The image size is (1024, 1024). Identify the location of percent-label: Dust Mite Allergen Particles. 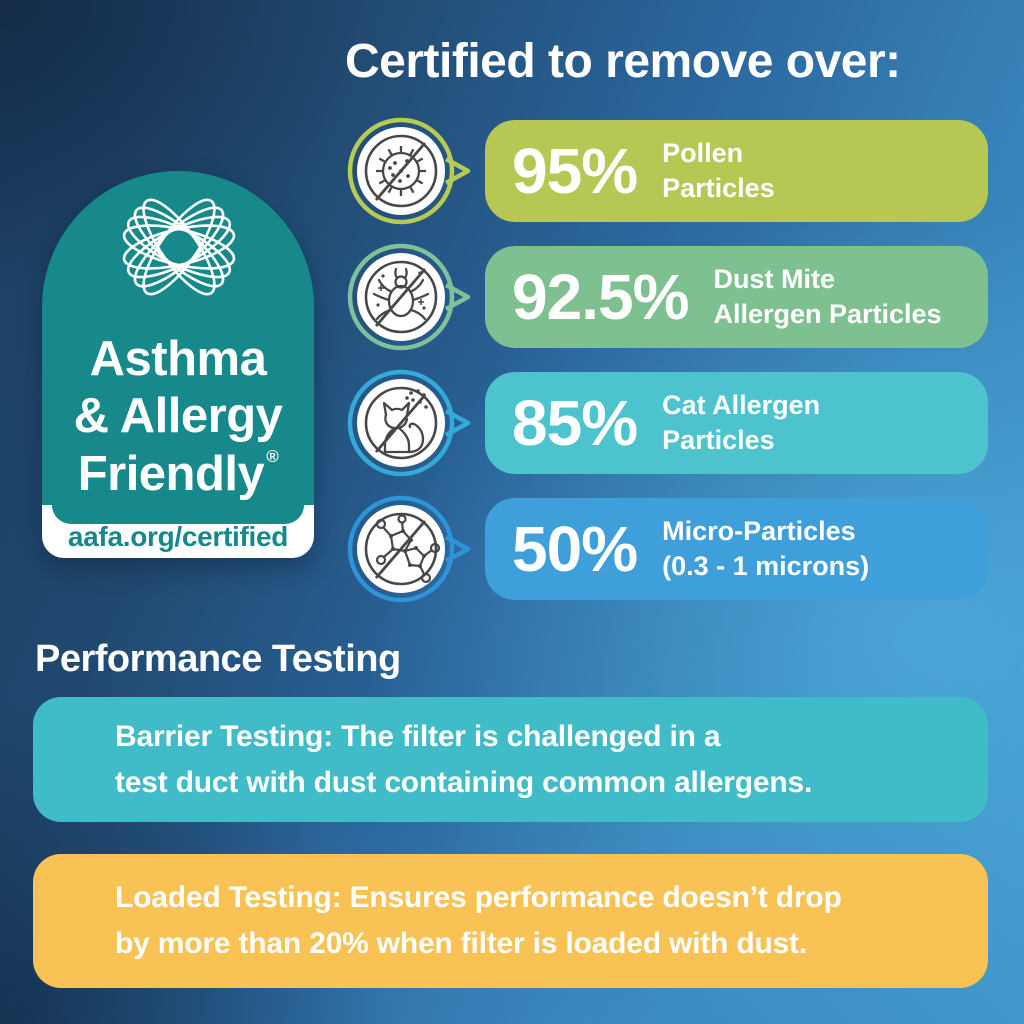
(827, 296).